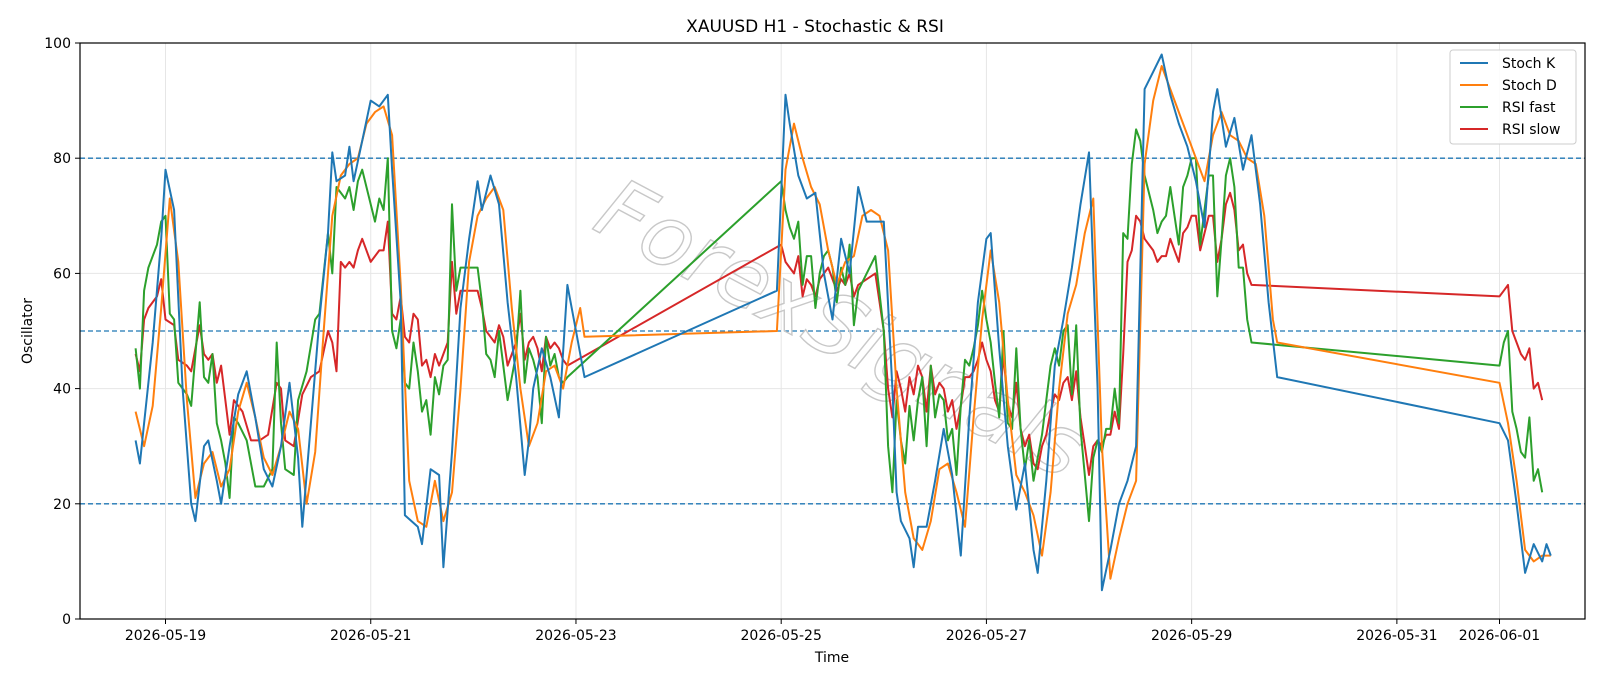 The image size is (1600, 686). What do you see at coordinates (62, 274) in the screenshot?
I see `y-tick-label: 60` at bounding box center [62, 274].